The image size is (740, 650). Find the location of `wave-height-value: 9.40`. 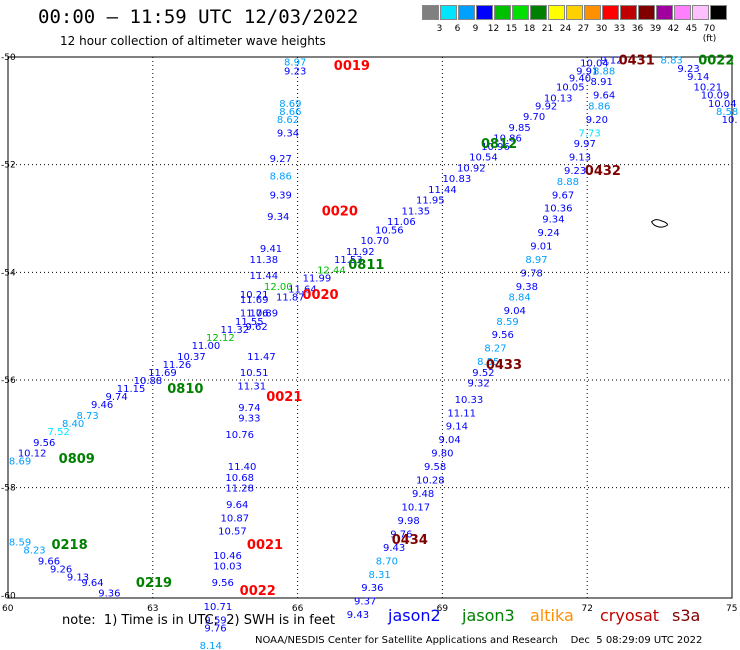

wave-height-value: 9.40 is located at coordinates (580, 78).